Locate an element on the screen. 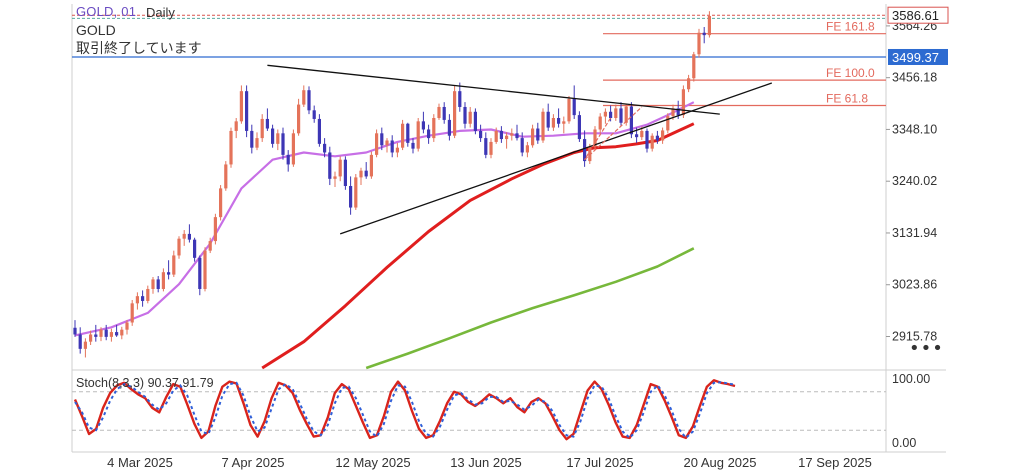 The width and height of the screenshot is (1024, 472). symbol-label: GOLD is located at coordinates (96, 30).